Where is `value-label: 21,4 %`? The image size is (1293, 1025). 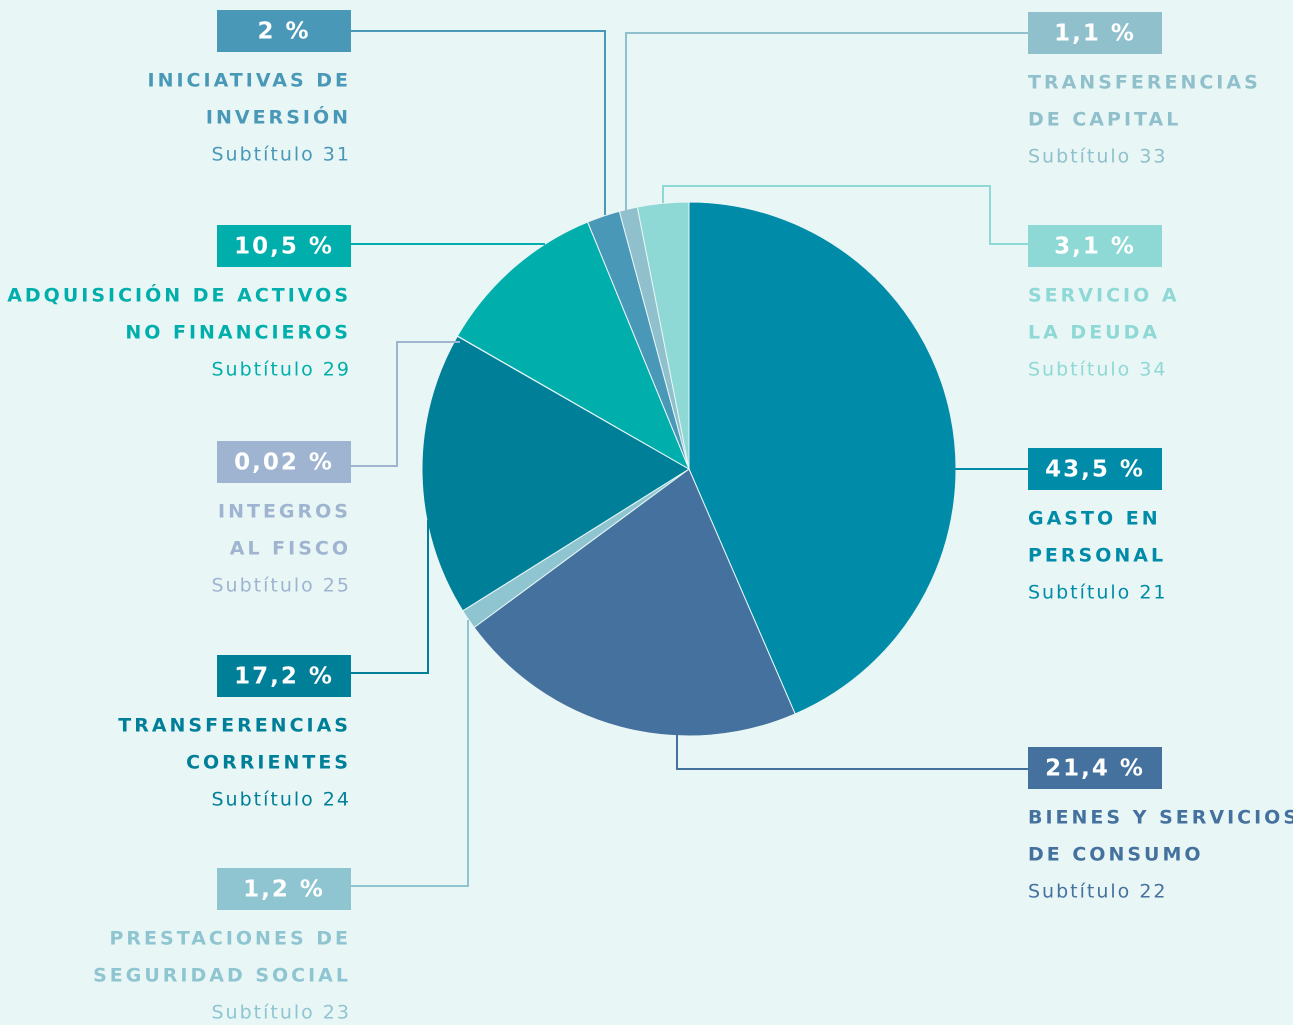
value-label: 21,4 % is located at coordinates (1095, 769).